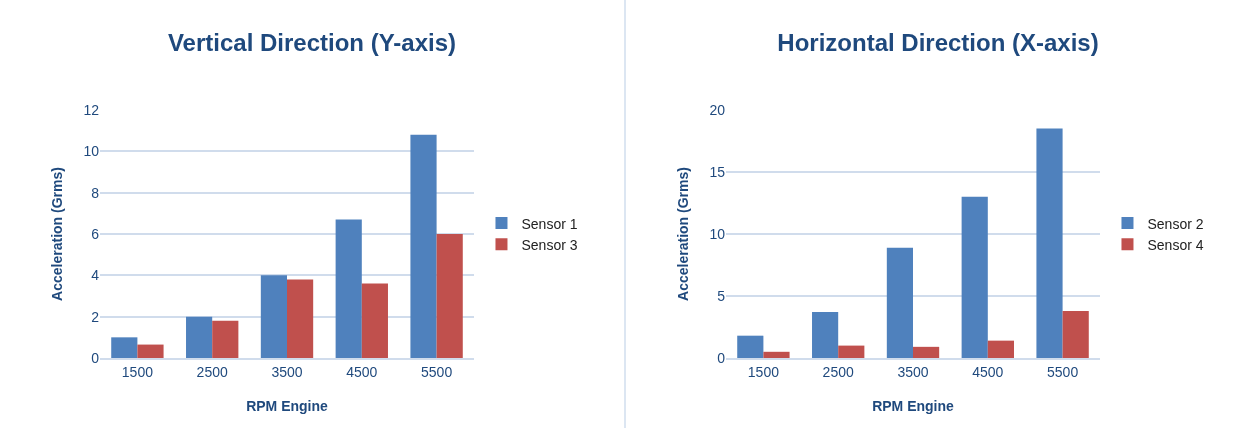 This screenshot has height=428, width=1250. Describe the element at coordinates (1175, 244) in the screenshot. I see `legend-label: Sensor 4` at that location.